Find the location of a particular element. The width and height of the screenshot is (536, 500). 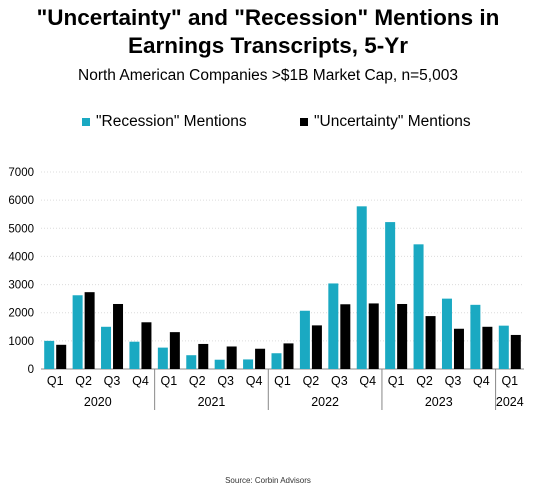

x-year-label: 2021 is located at coordinates (212, 402).